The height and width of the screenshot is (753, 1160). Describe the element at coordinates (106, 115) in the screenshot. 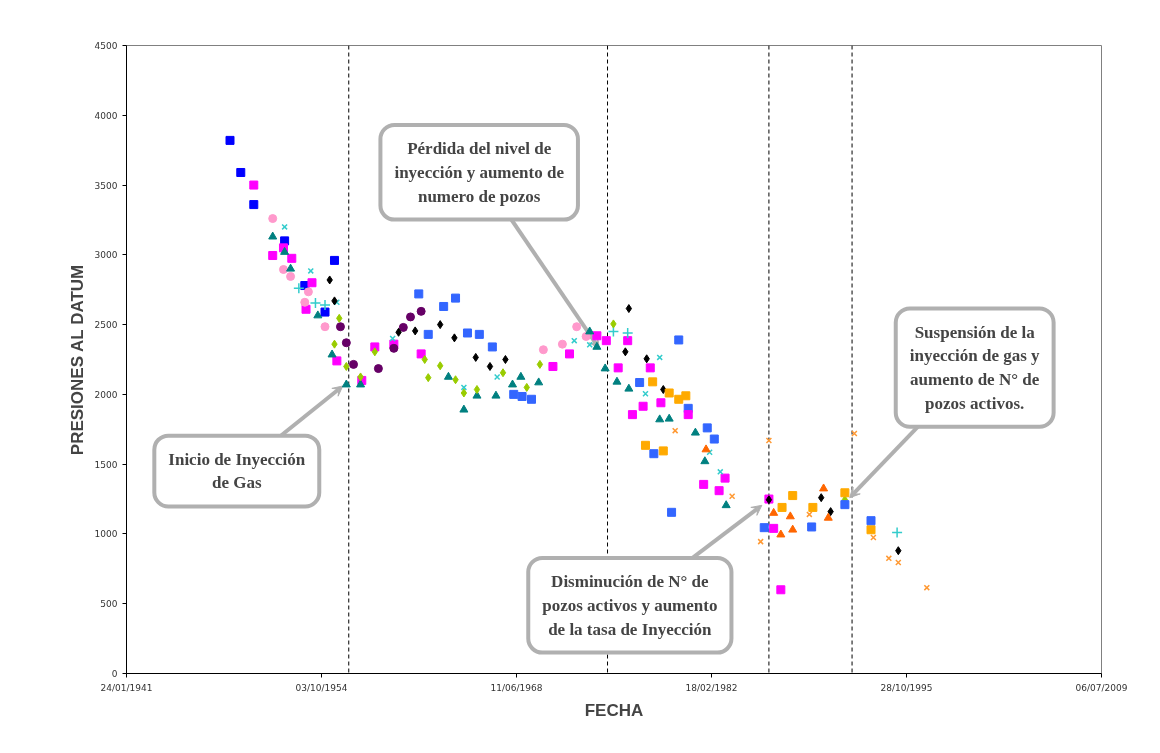

I see `y-tick-label: 4000` at that location.